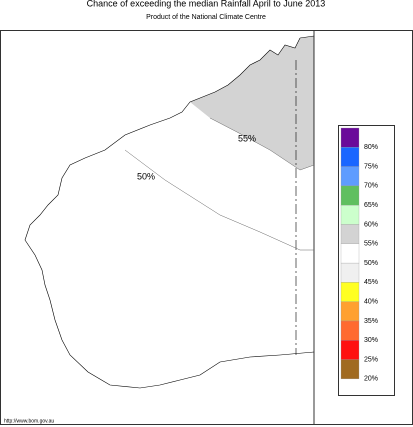 This screenshot has height=427, width=413. What do you see at coordinates (371, 186) in the screenshot?
I see `legend-label: 70%` at bounding box center [371, 186].